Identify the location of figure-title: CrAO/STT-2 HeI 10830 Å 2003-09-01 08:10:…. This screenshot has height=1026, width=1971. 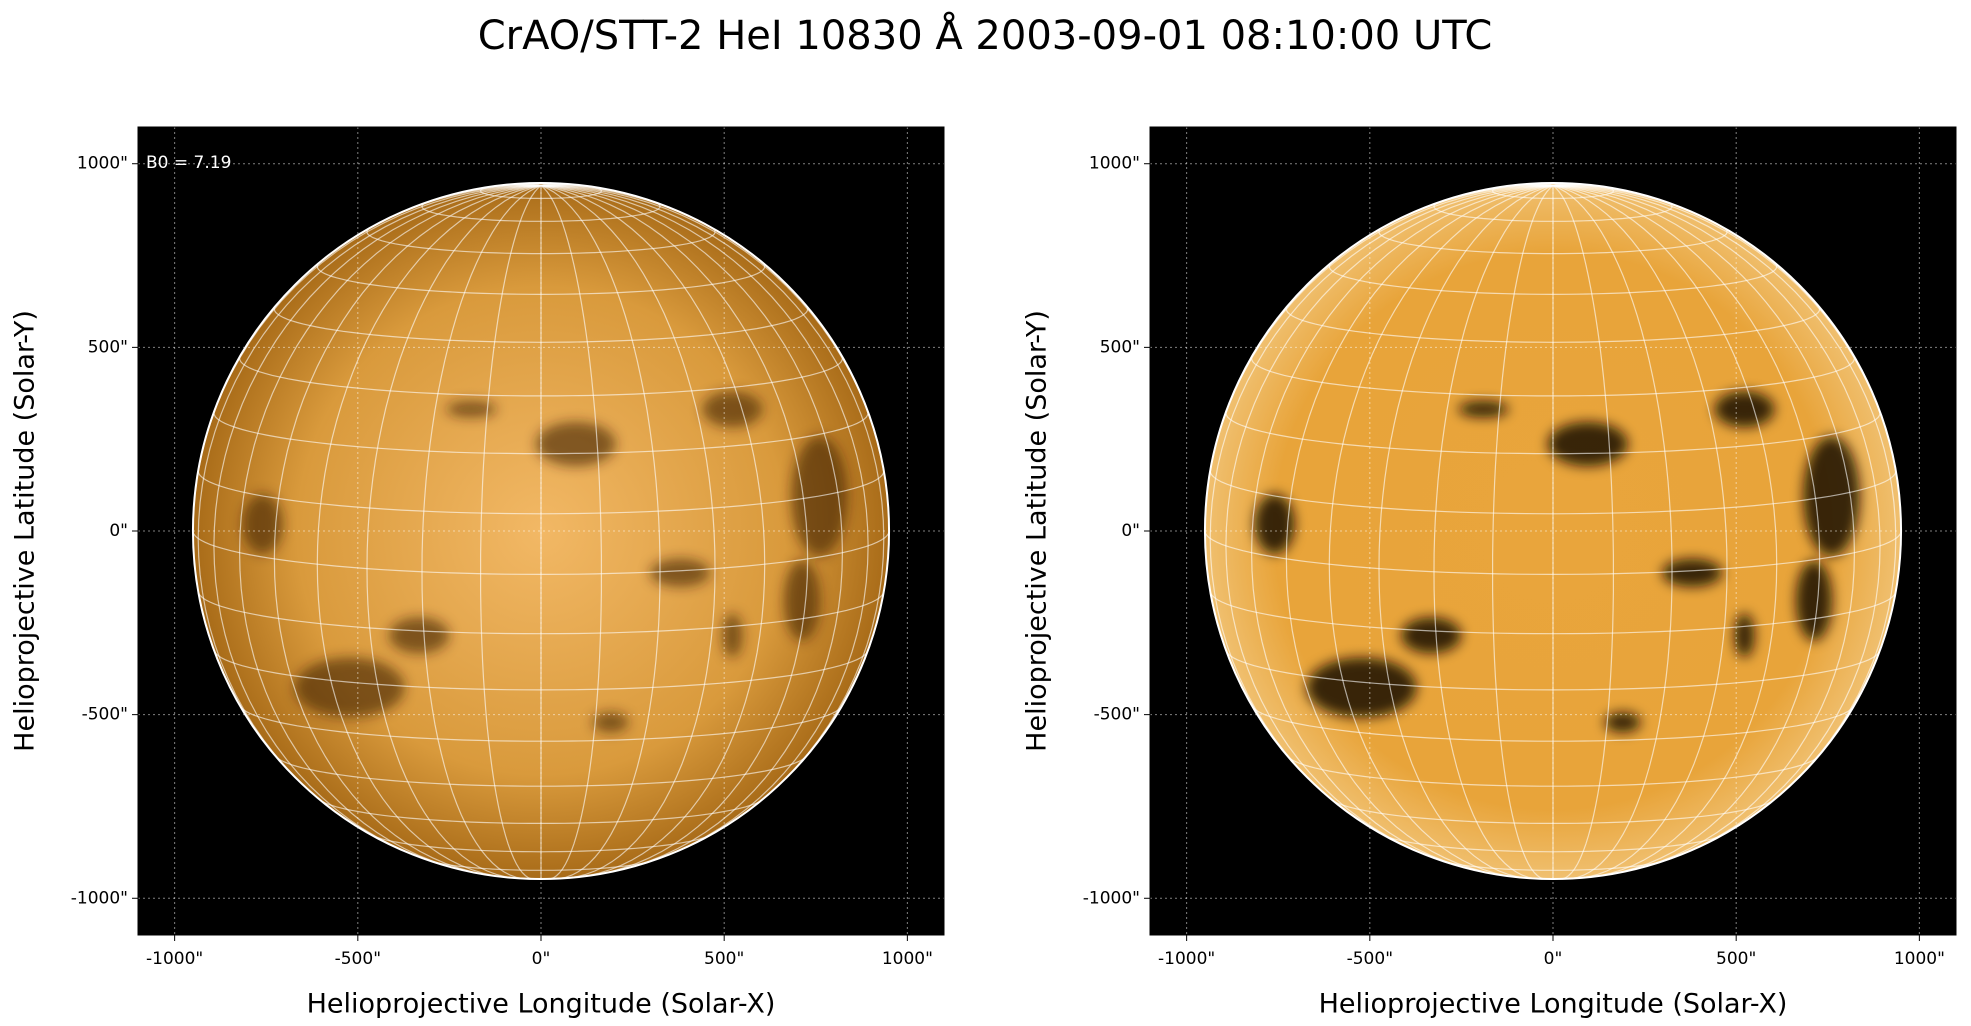
(985, 35).